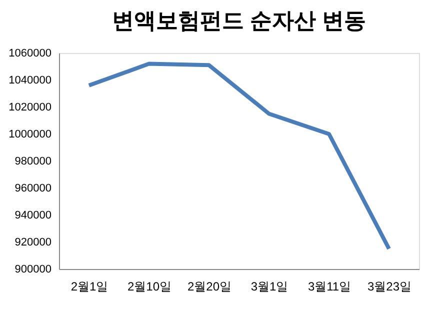  What do you see at coordinates (89, 287) in the screenshot?
I see `x-tick-label: 2월1일` at bounding box center [89, 287].